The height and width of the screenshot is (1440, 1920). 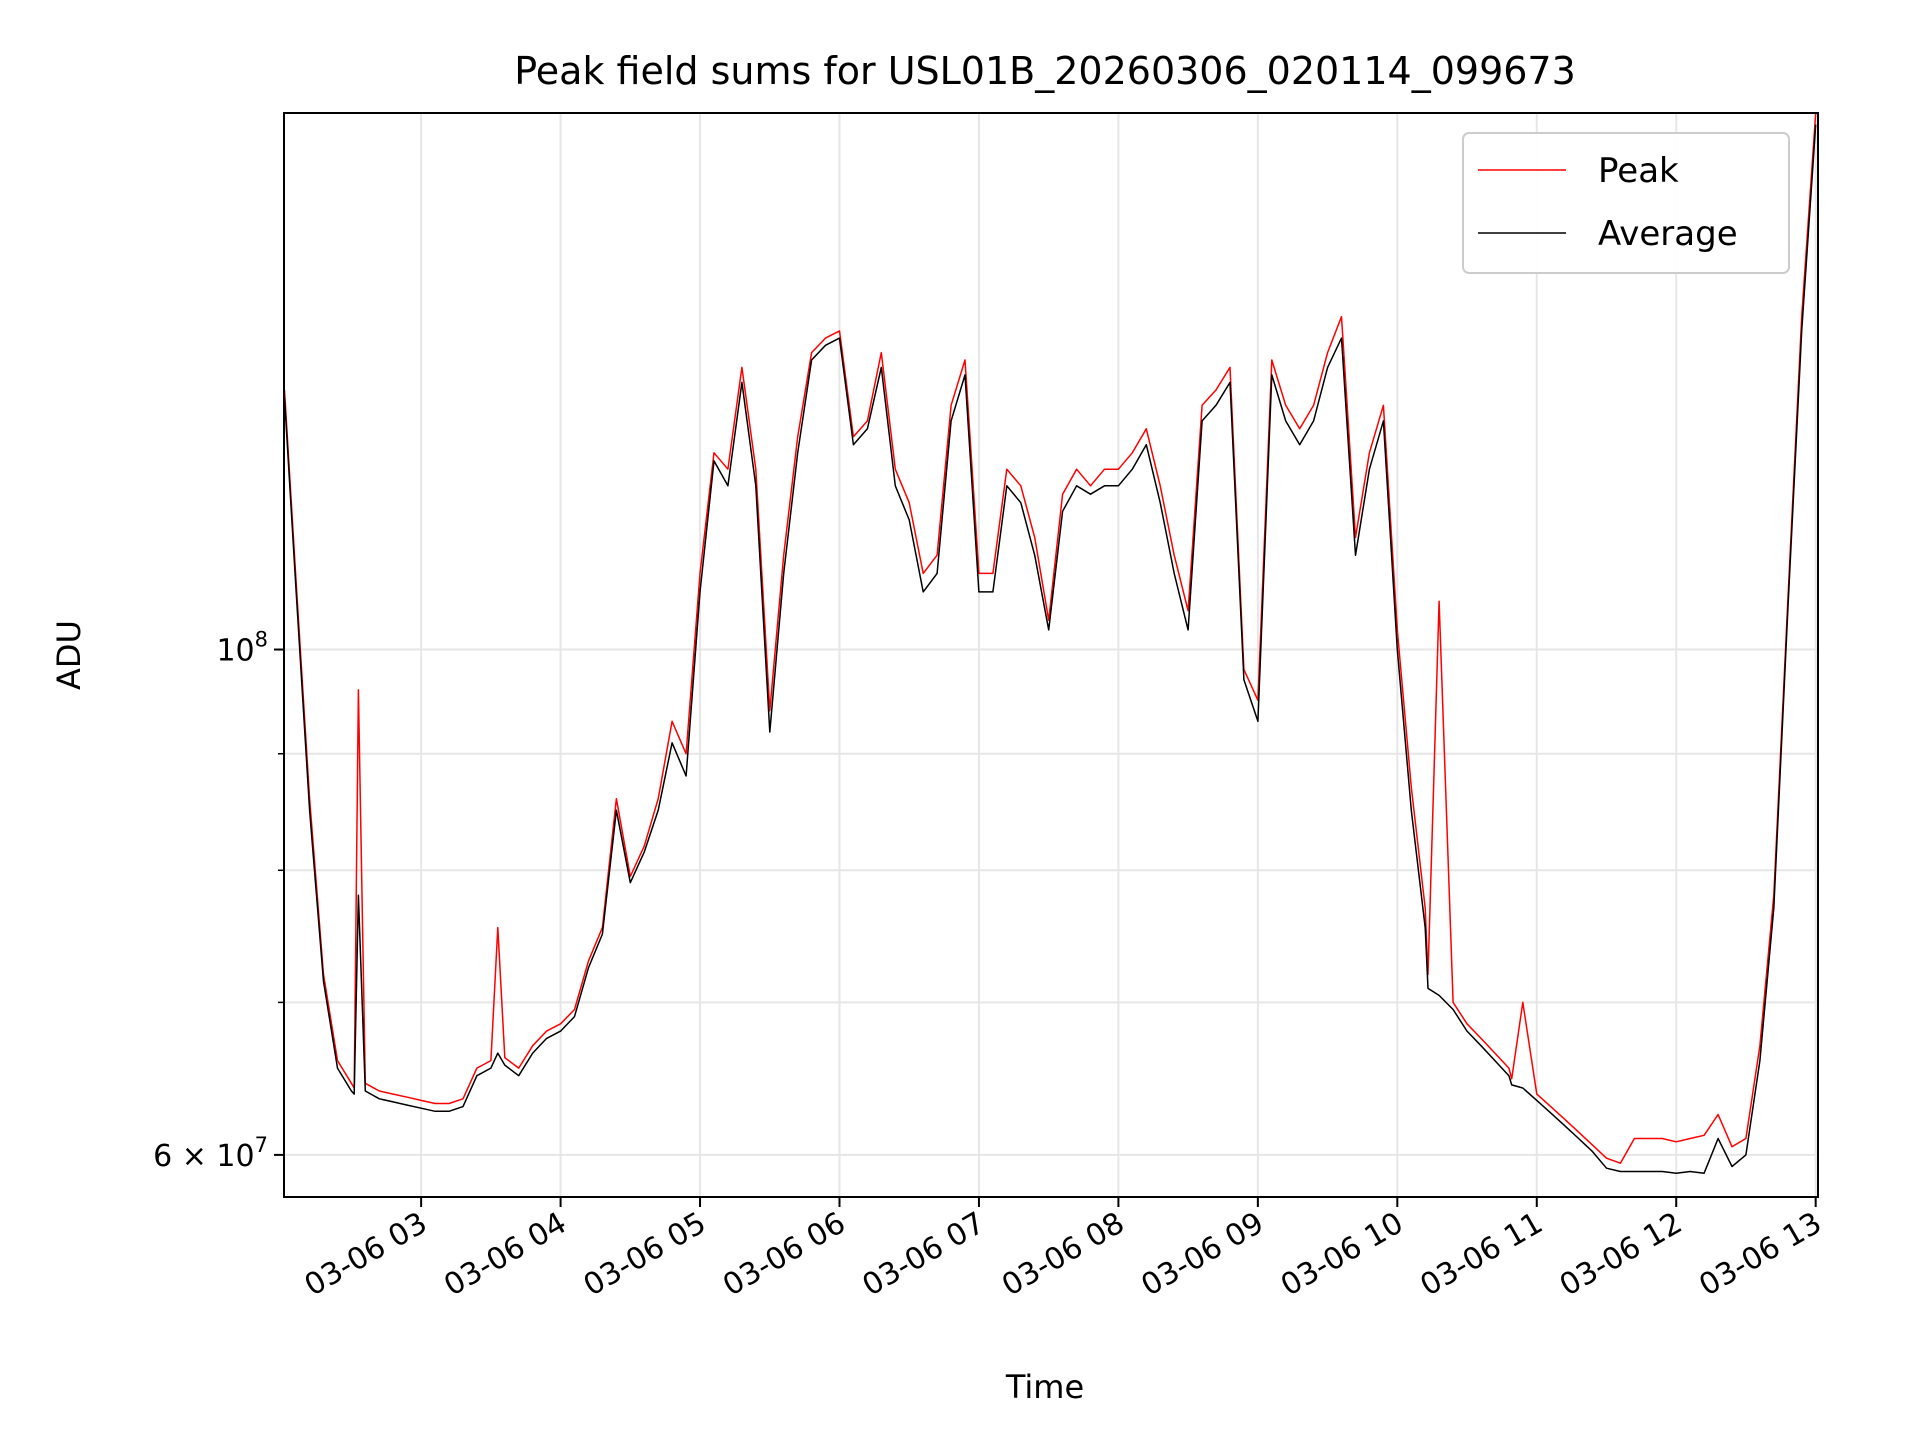 I want to click on y-axis-label: ADU, so click(x=69, y=655).